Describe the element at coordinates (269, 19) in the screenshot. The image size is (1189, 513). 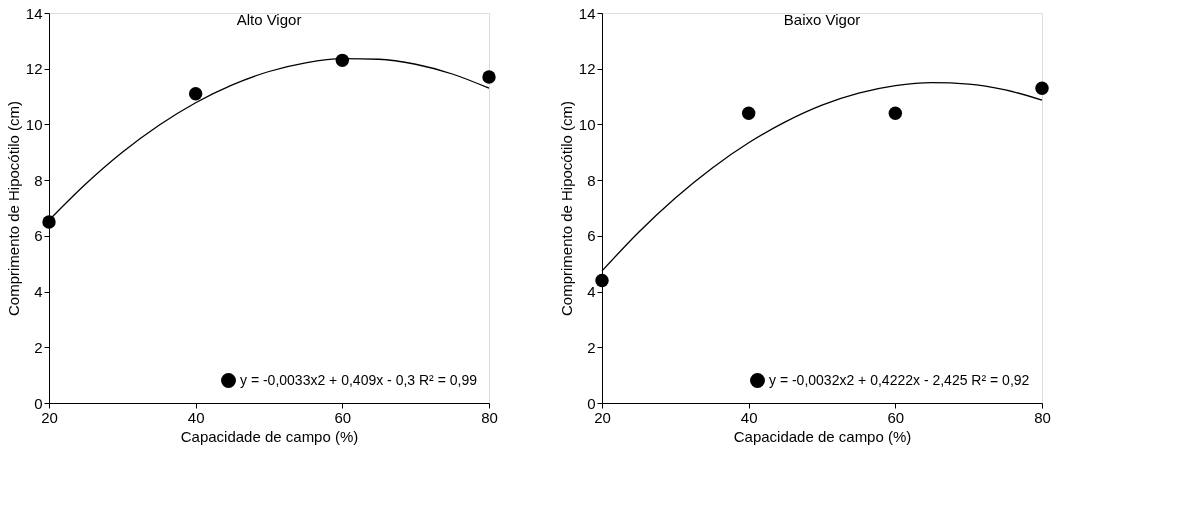
I see `chart-title: Alto Vigor` at that location.